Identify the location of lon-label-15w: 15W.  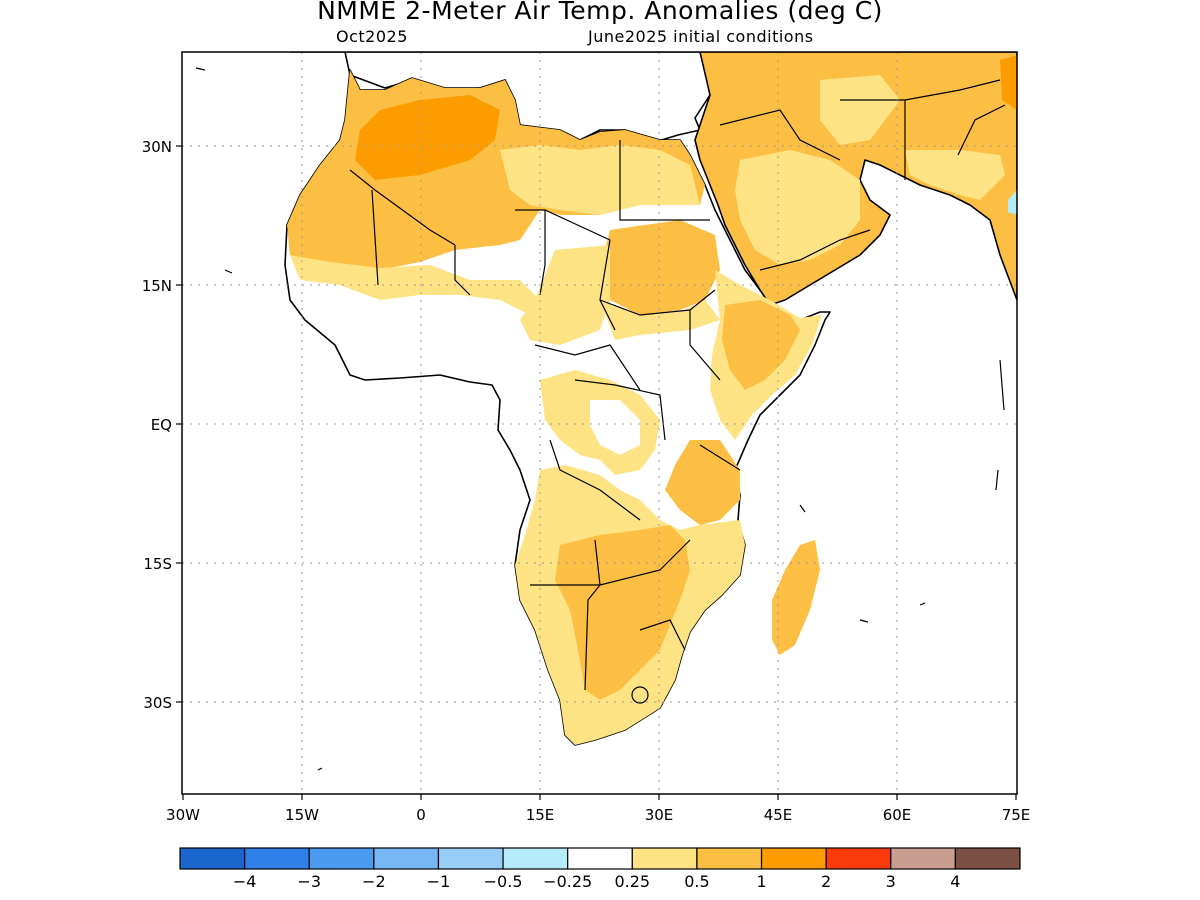
(302, 815).